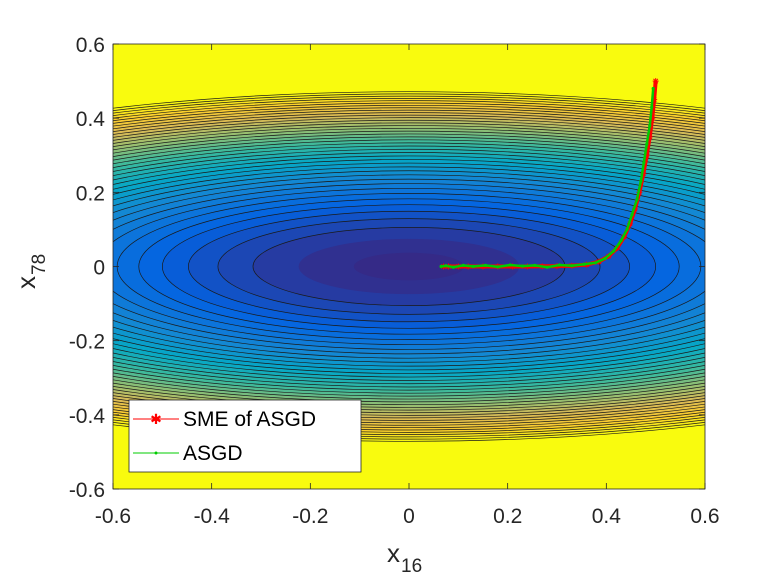 Image resolution: width=777 pixels, height=582 pixels. What do you see at coordinates (156, 453) in the screenshot?
I see `legend-asgd-marker` at bounding box center [156, 453].